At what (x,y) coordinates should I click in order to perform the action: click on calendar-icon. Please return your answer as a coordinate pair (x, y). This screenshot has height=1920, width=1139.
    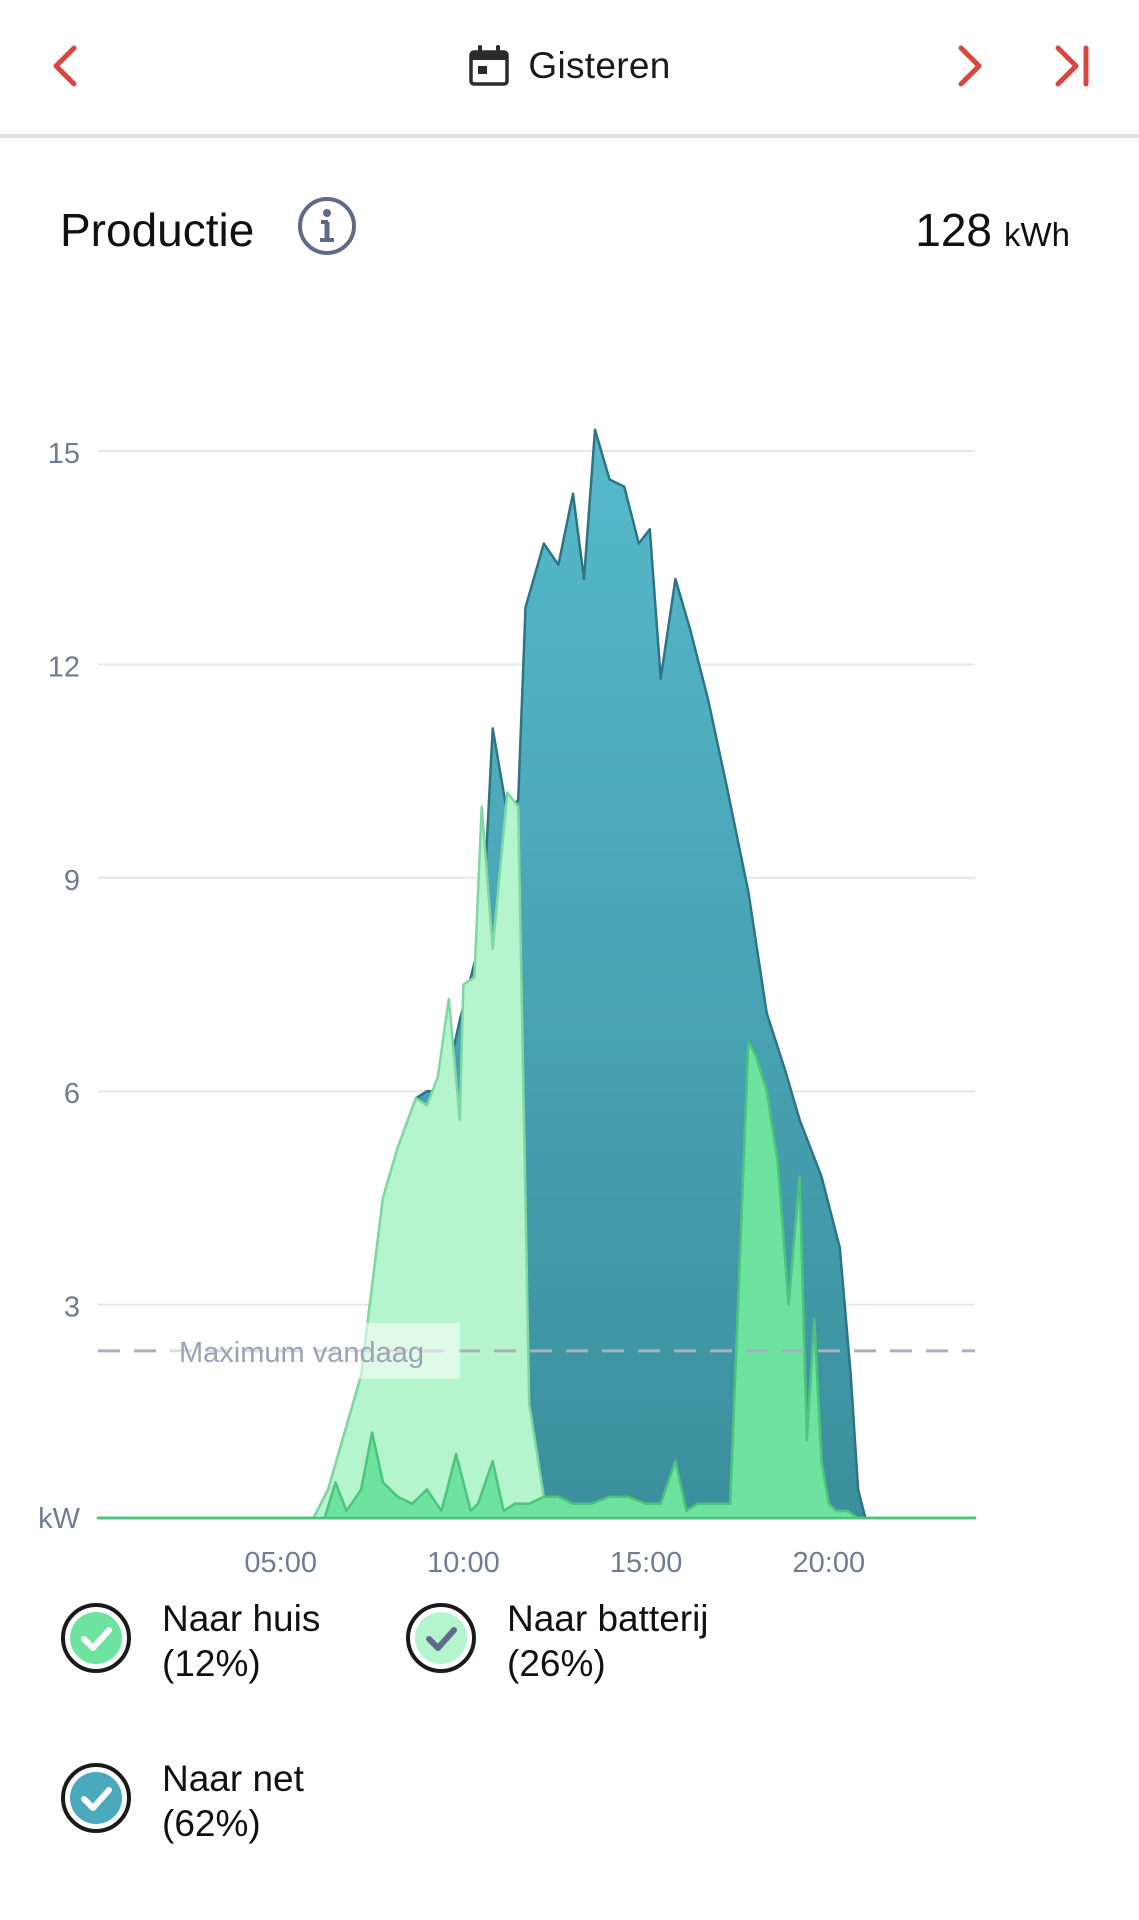
    Looking at the image, I should click on (489, 65).